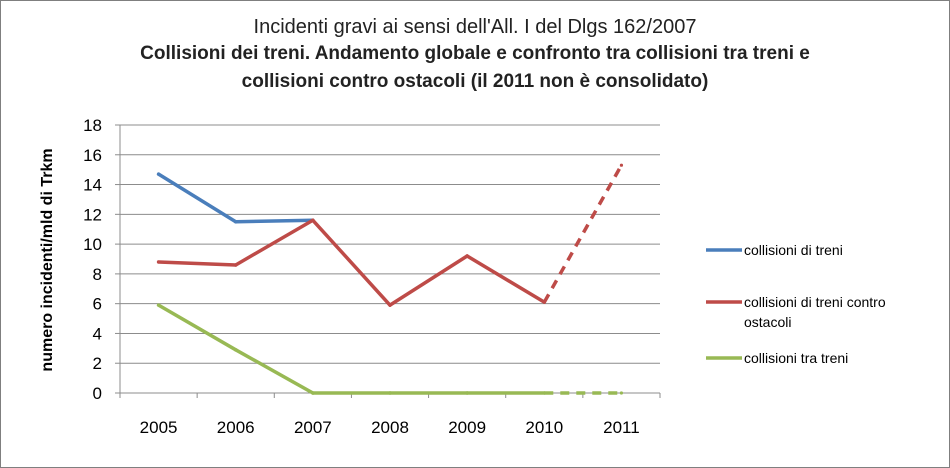  I want to click on x-tick-label: 2010, so click(544, 427).